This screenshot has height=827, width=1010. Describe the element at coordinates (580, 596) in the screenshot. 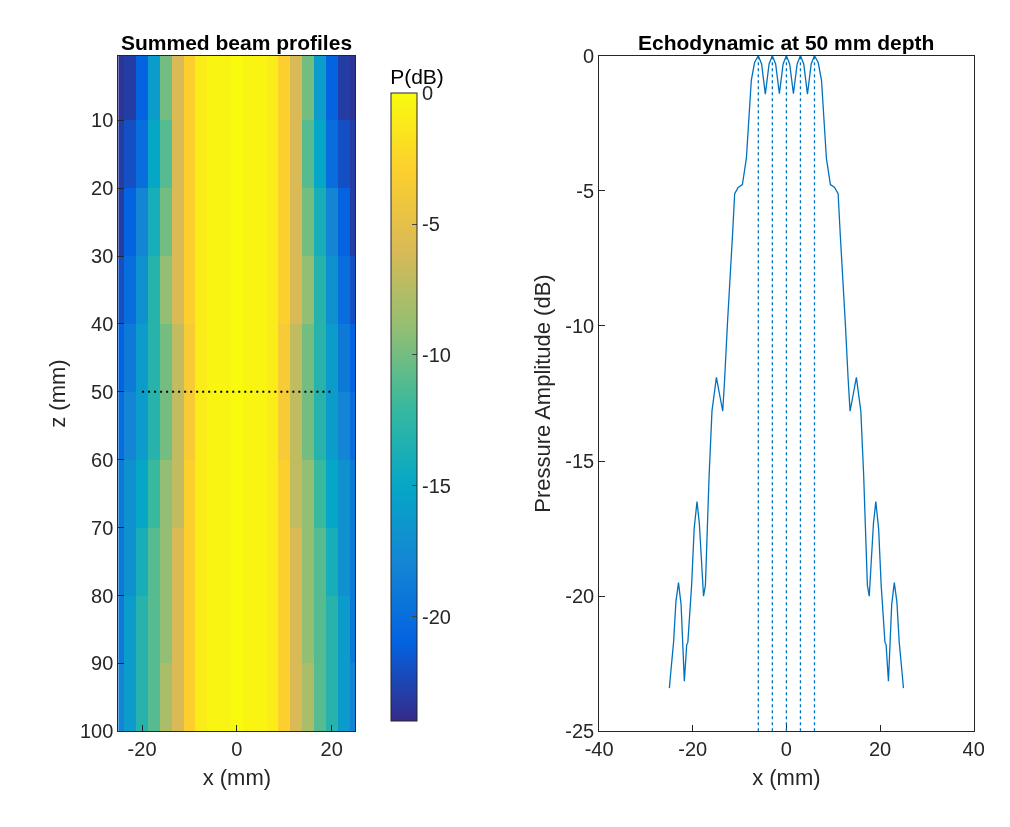

I see `y-tick-label: -20` at that location.